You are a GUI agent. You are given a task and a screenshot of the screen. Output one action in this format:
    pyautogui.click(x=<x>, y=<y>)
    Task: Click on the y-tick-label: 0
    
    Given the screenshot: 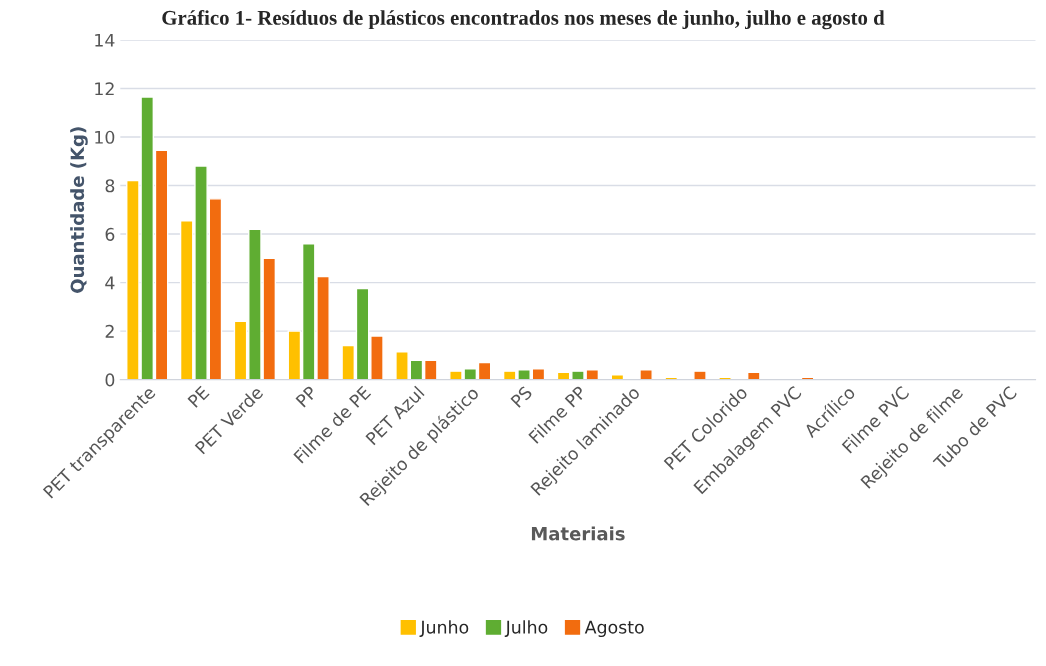 What is the action you would take?
    pyautogui.click(x=110, y=380)
    